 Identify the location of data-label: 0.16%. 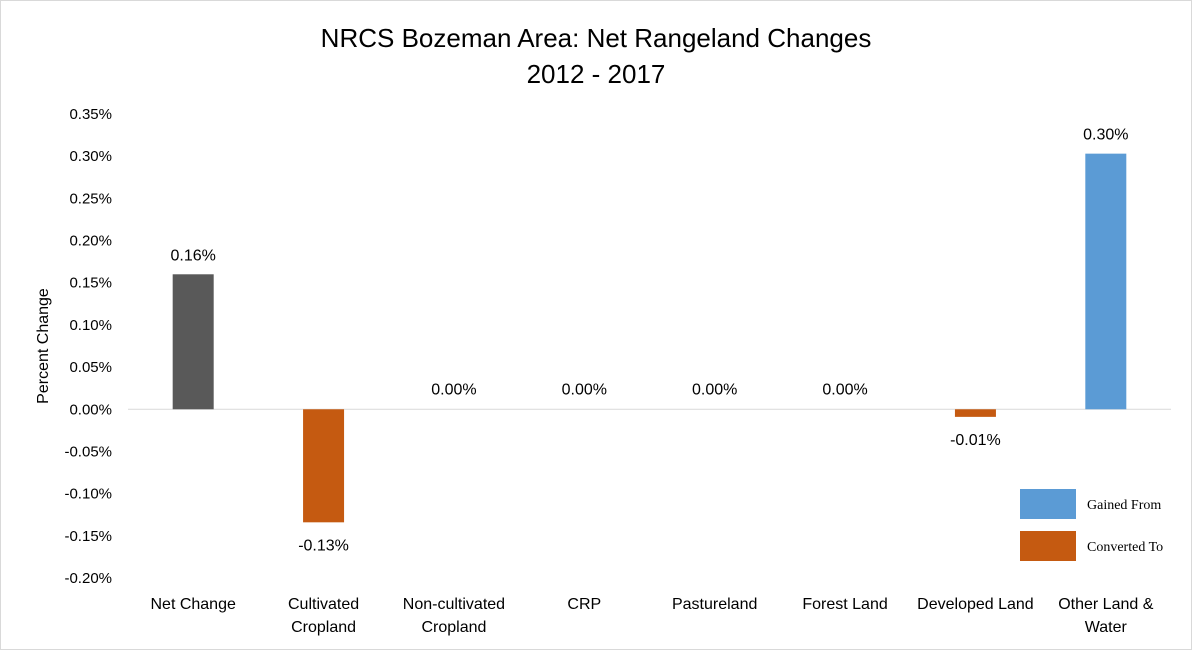
(193, 255).